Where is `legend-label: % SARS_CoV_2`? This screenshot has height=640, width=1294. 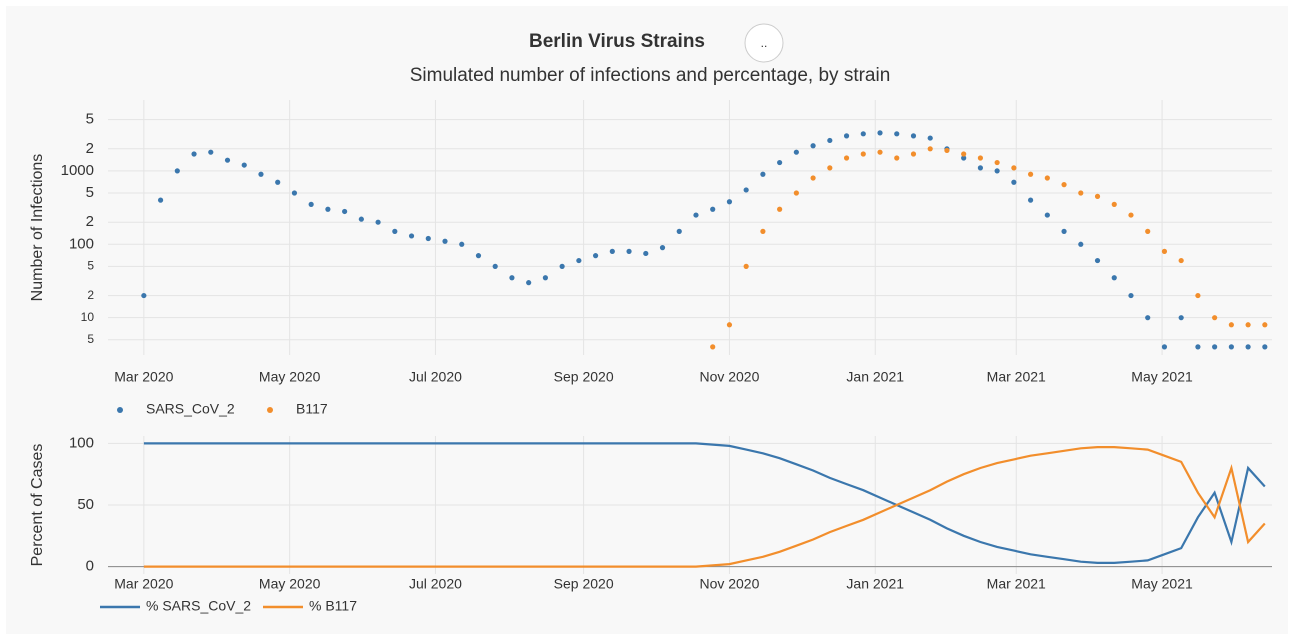 legend-label: % SARS_CoV_2 is located at coordinates (198, 606).